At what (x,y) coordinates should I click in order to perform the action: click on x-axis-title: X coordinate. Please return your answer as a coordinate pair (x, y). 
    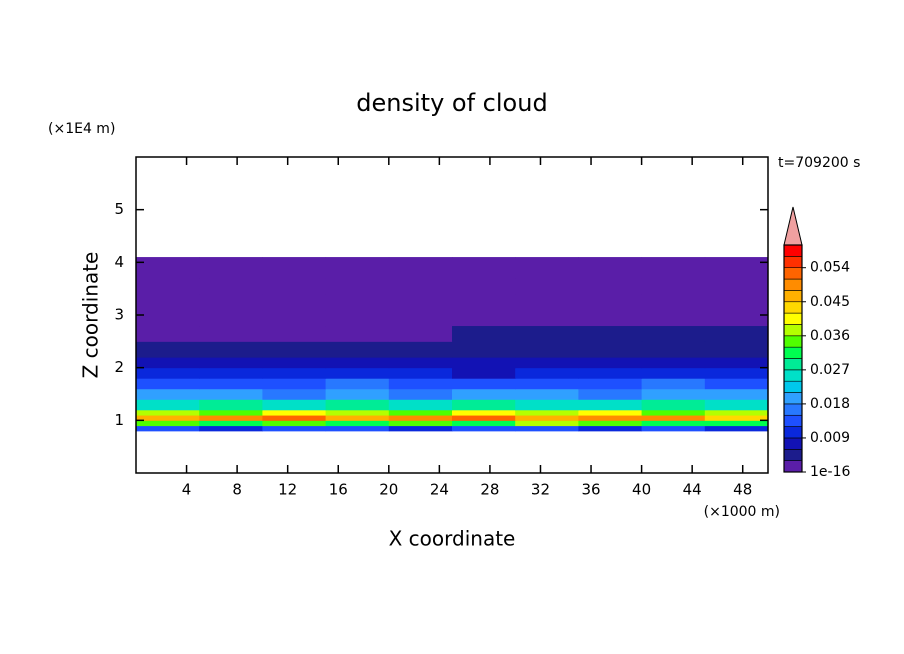
    Looking at the image, I should click on (452, 539).